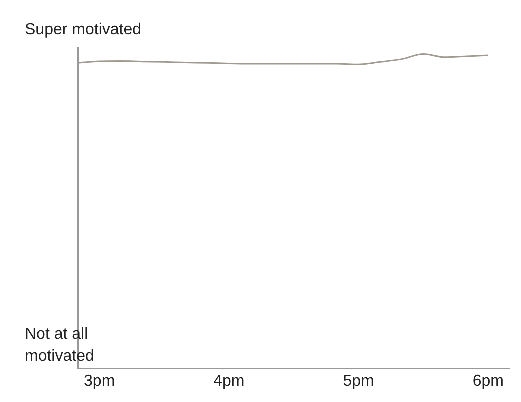 This screenshot has width=521, height=402. I want to click on x-tick-label: 5pm, so click(358, 381).